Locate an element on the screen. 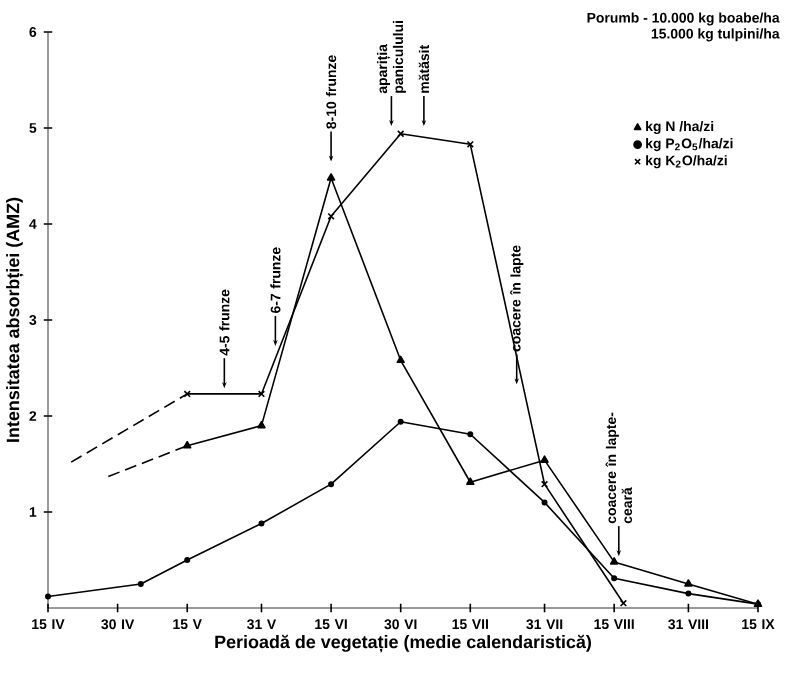 The width and height of the screenshot is (788, 684). x-axis-title: Perioadă de vegetație (medie calendaristică) is located at coordinates (403, 643).